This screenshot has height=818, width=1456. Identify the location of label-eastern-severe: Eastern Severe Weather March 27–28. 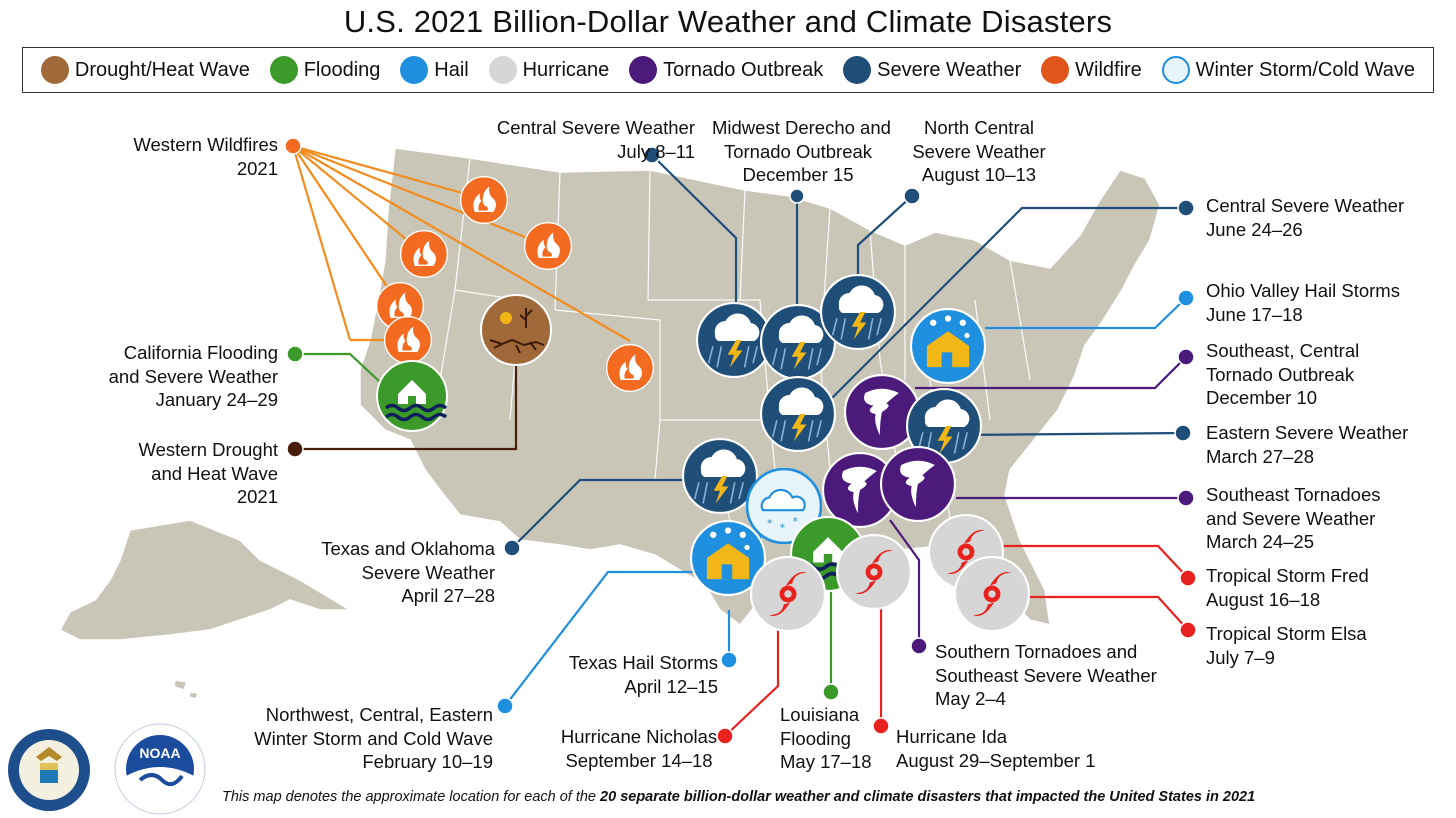
(1307, 444).